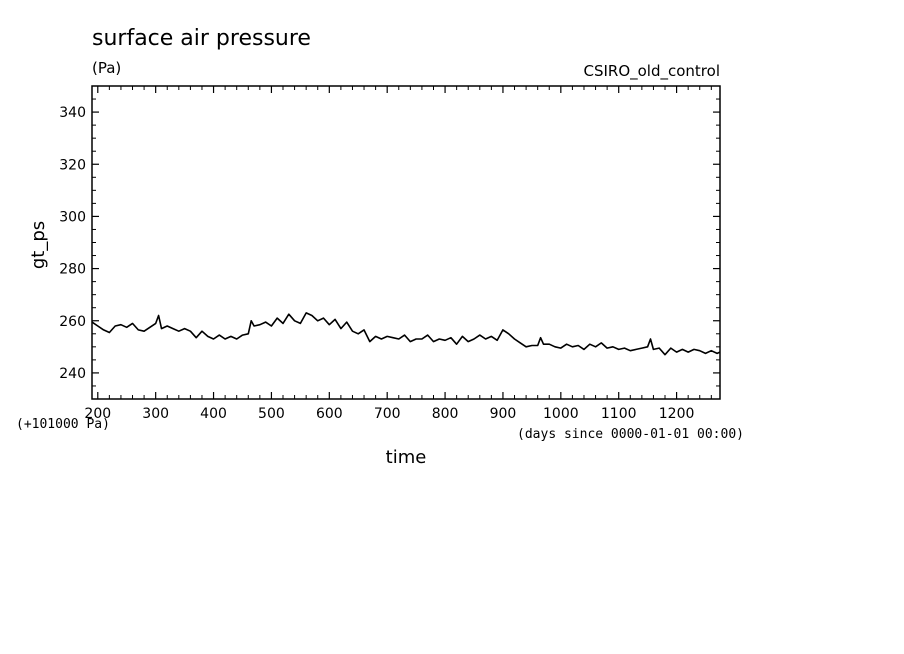 The height and width of the screenshot is (654, 904). I want to click on x-tick-label: 400, so click(213, 414).